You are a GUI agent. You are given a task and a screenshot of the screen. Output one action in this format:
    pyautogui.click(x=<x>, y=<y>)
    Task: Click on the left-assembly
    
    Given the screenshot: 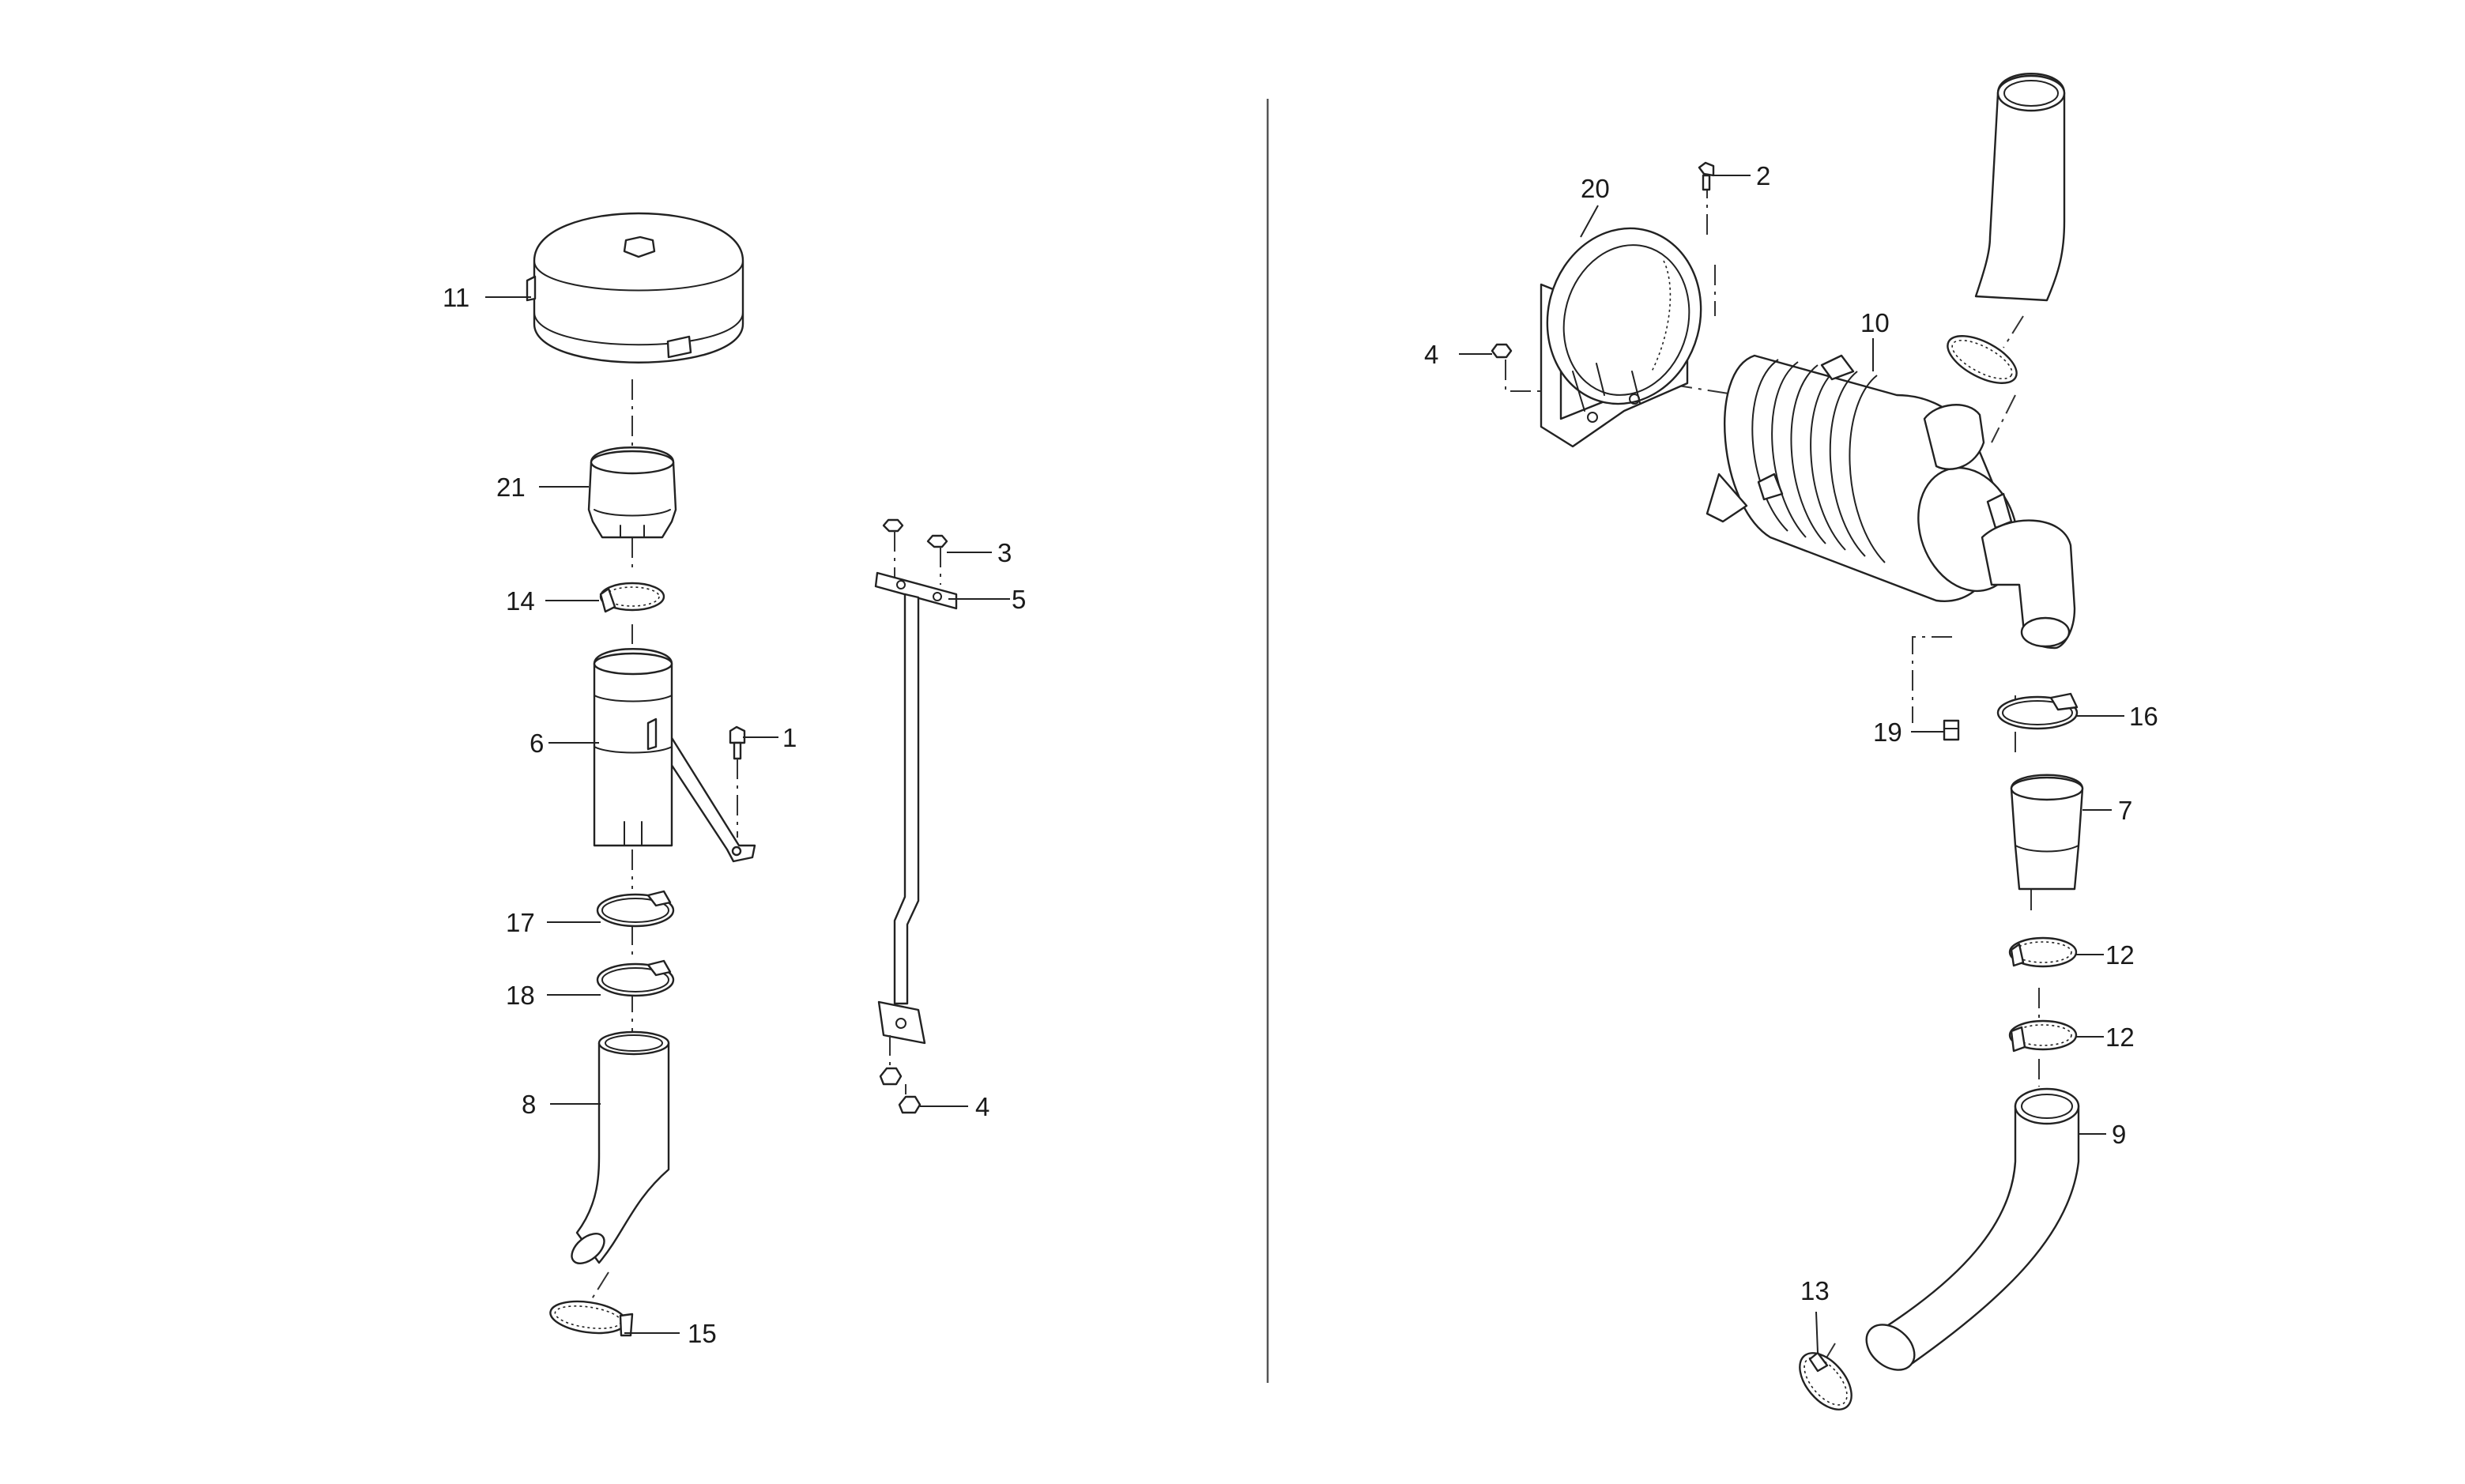 What is the action you would take?
    pyautogui.click(x=742, y=774)
    